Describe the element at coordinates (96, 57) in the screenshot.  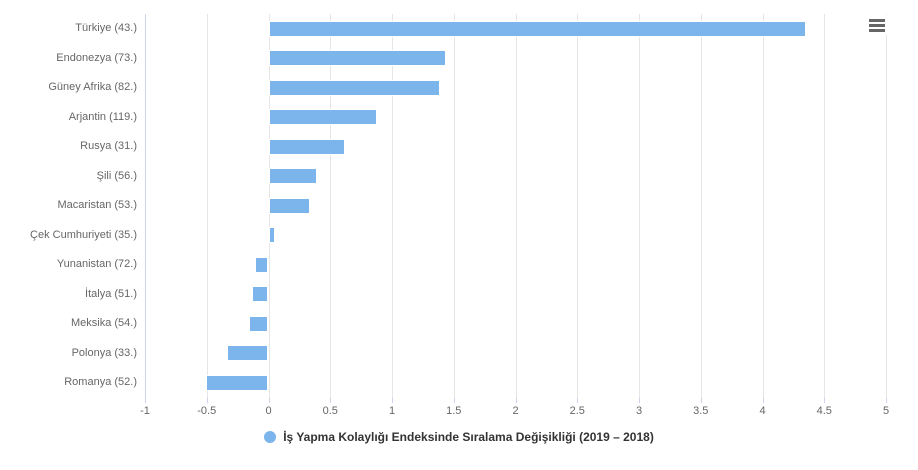
I see `category-label: Endonezya (73.)` at that location.